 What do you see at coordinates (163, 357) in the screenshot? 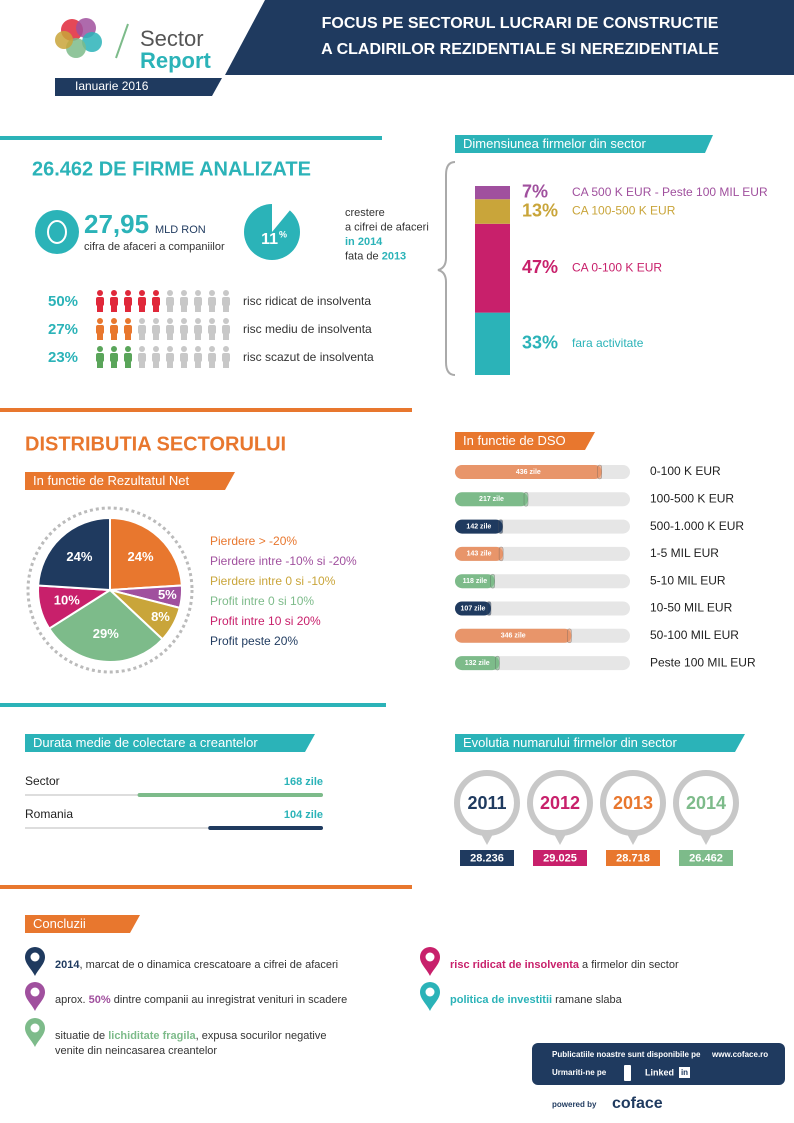
I see `risk-icons` at bounding box center [163, 357].